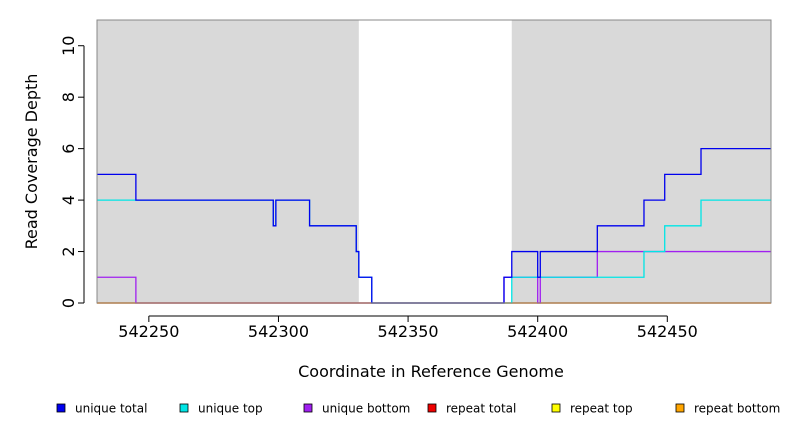 This screenshot has width=792, height=432. Describe the element at coordinates (230, 409) in the screenshot. I see `legend-label-unique-top: unique top` at that location.